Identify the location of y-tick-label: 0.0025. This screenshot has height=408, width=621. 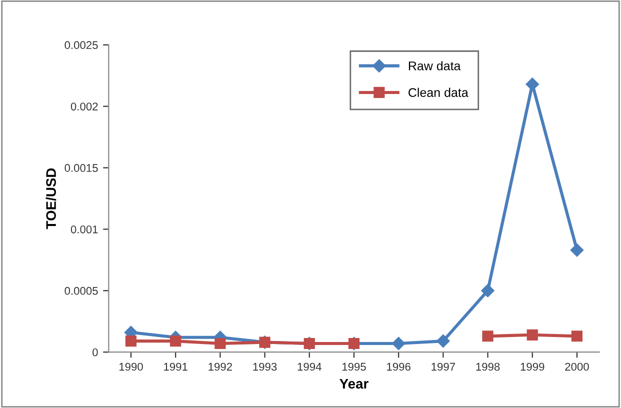
(81, 45).